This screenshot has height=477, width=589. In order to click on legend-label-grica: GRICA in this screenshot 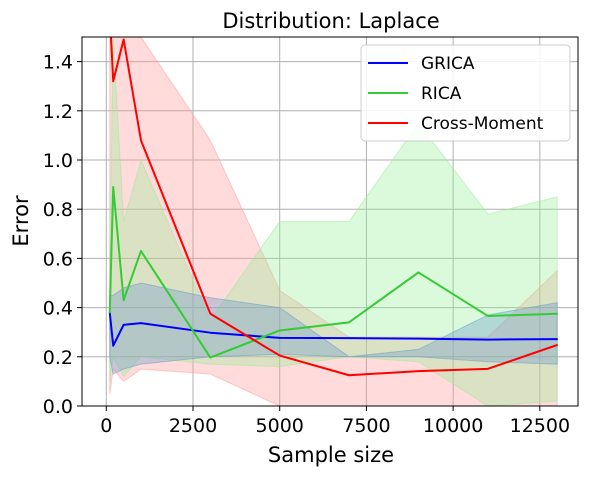, I will do `click(448, 64)`.